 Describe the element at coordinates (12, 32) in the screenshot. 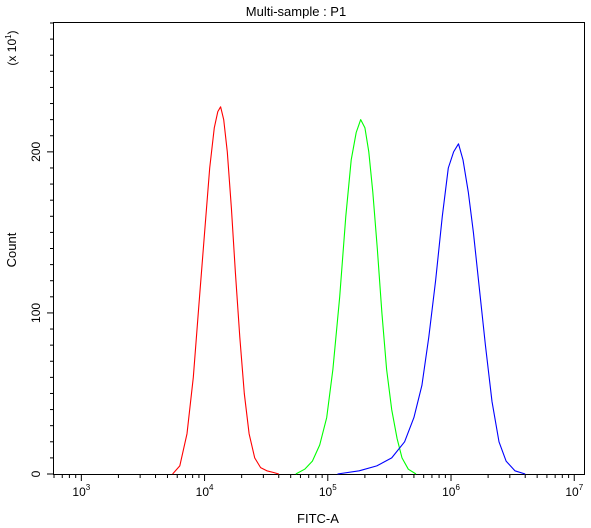

I see `y-multiplier-close: )` at that location.